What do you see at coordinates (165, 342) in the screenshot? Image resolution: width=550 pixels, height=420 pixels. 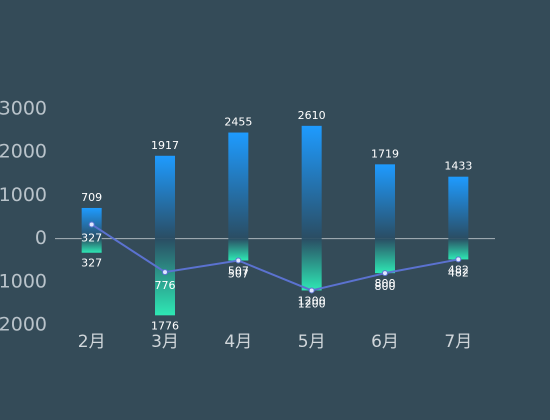 I see `x-tick-label: 3月` at bounding box center [165, 342].